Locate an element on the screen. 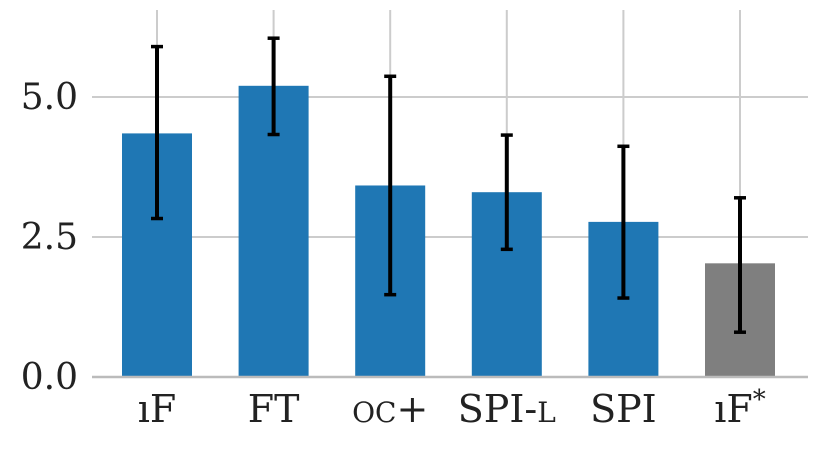 The width and height of the screenshot is (830, 455). y-tick-labels: 0.0 2.5 5.0 is located at coordinates (49, 237).